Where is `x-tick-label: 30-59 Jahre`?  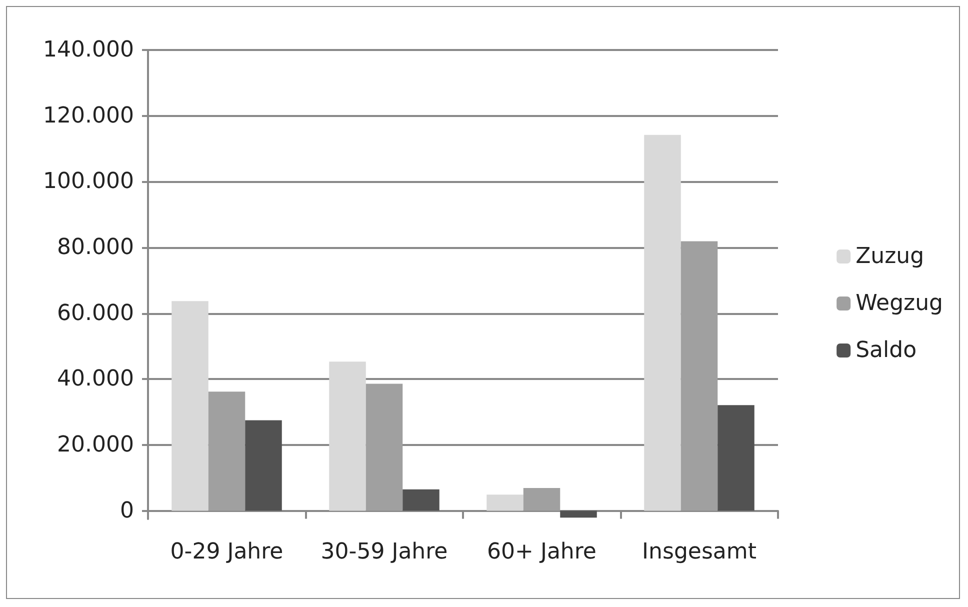 x-tick-label: 30-59 Jahre is located at coordinates (384, 552).